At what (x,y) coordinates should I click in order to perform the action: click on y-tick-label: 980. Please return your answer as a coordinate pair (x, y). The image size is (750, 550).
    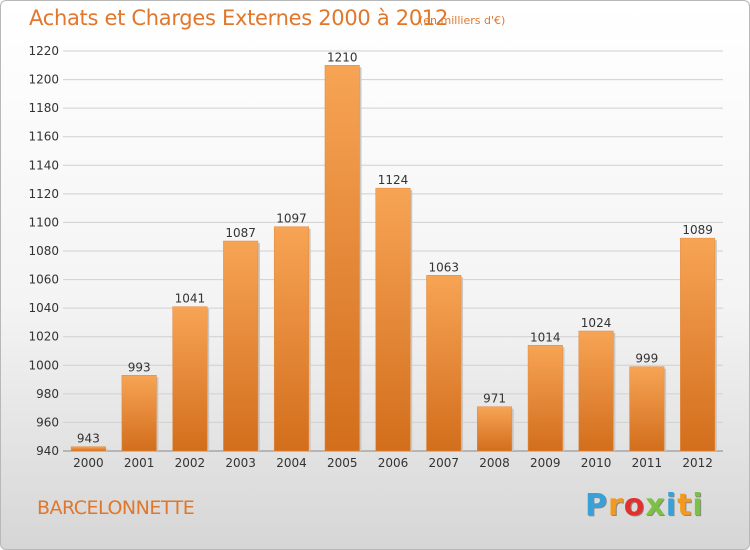
    Looking at the image, I should click on (47, 394).